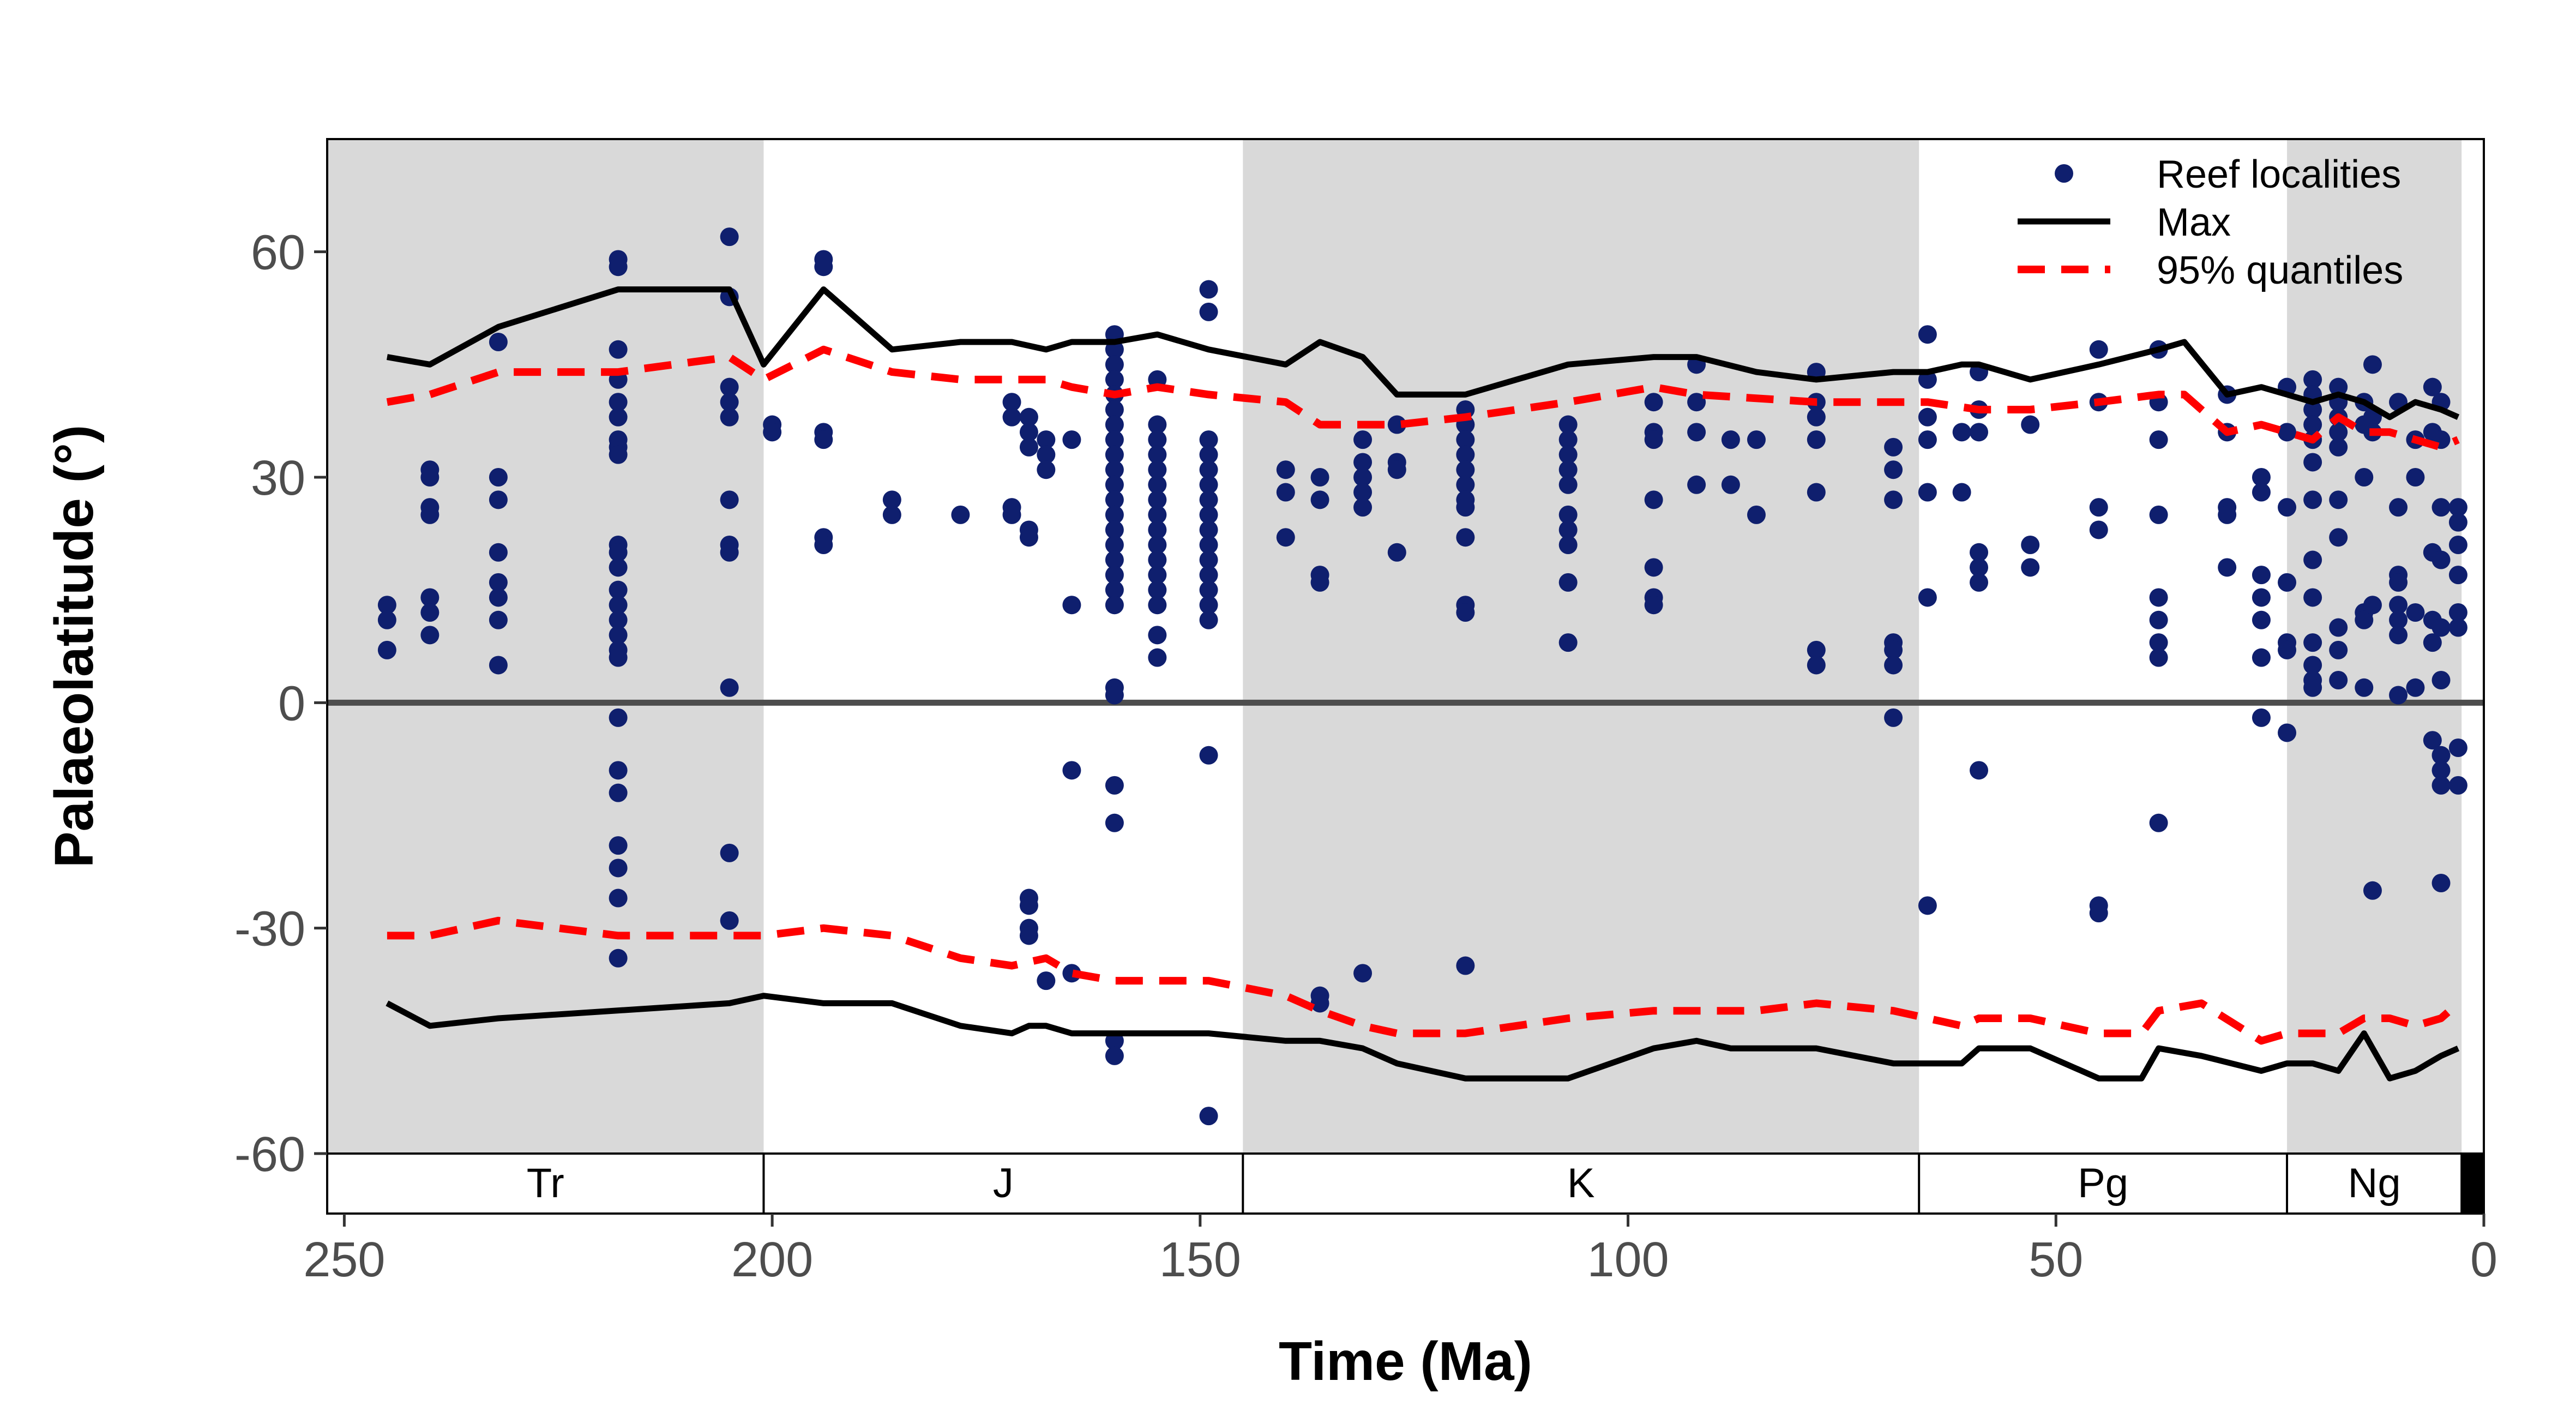  Describe the element at coordinates (1405, 1183) in the screenshot. I see `geologic-period-bar: Tr J K Pg Ng` at that location.